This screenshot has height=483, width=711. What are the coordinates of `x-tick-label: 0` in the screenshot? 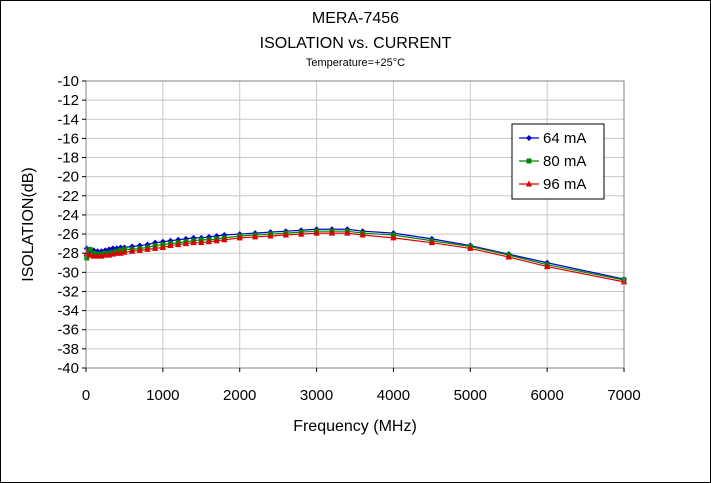 It's located at (86, 395).